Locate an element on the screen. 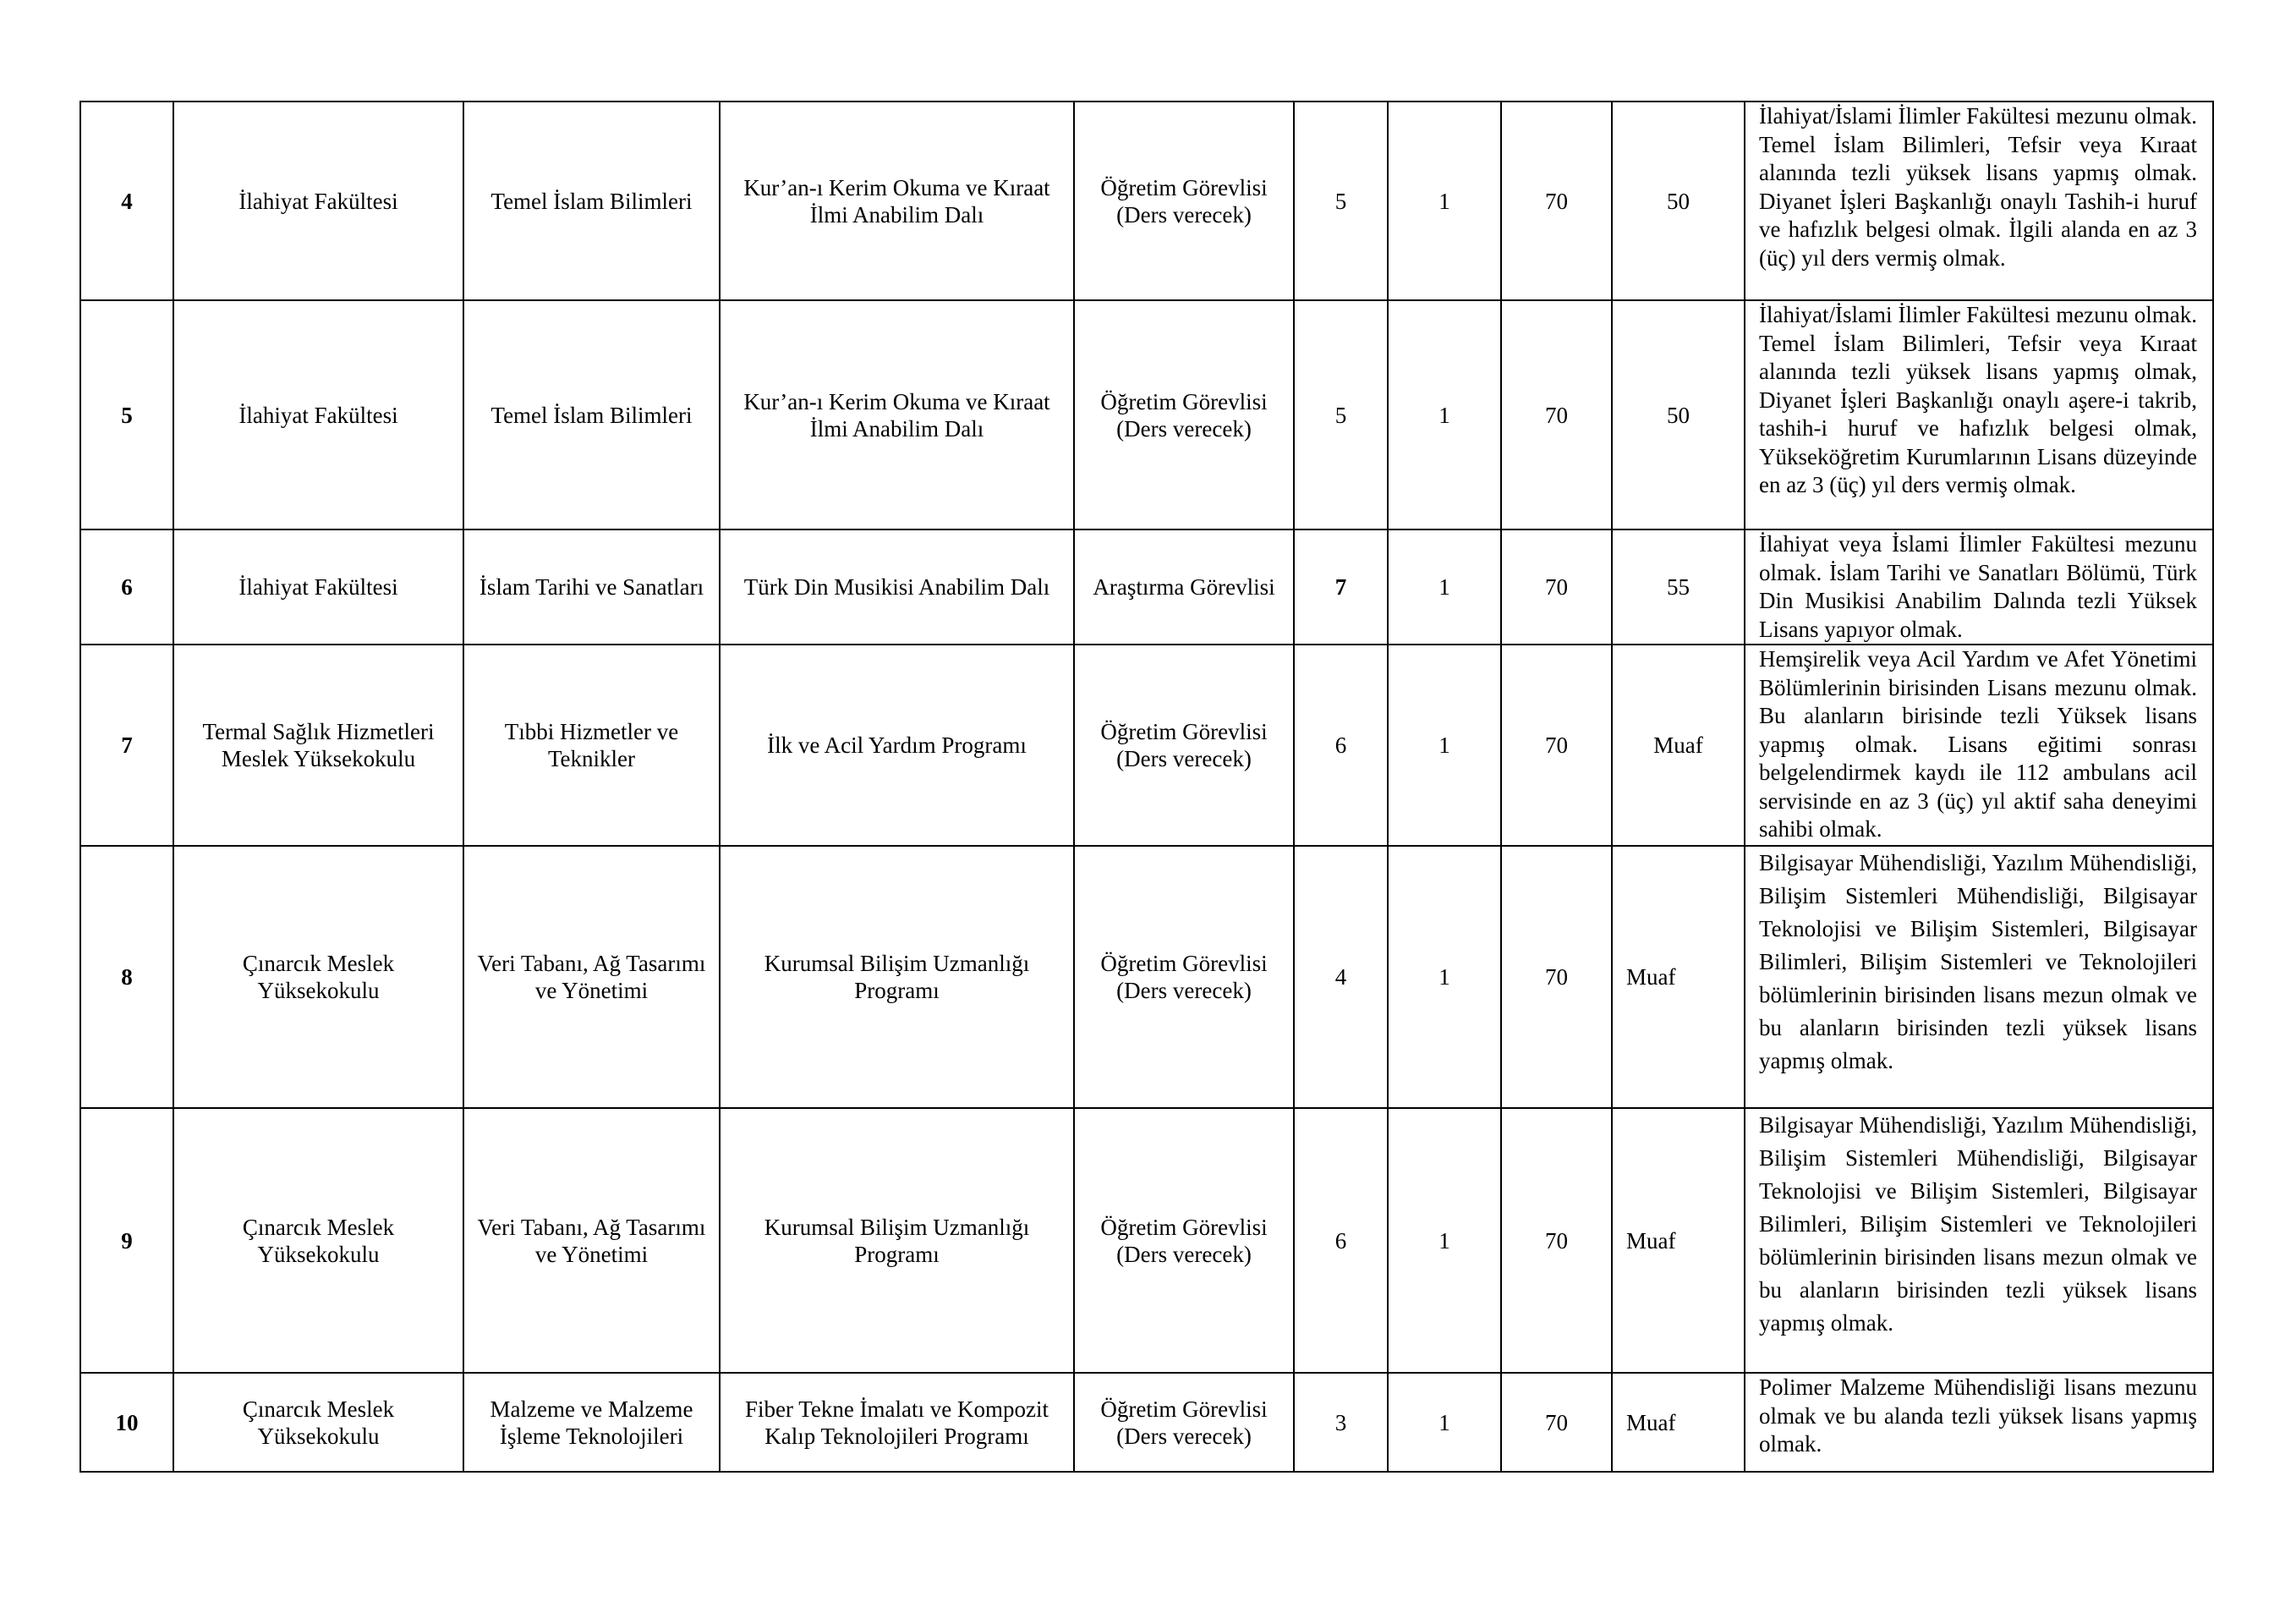 This screenshot has height=1624, width=2296. row-number: 10 is located at coordinates (126, 1423).